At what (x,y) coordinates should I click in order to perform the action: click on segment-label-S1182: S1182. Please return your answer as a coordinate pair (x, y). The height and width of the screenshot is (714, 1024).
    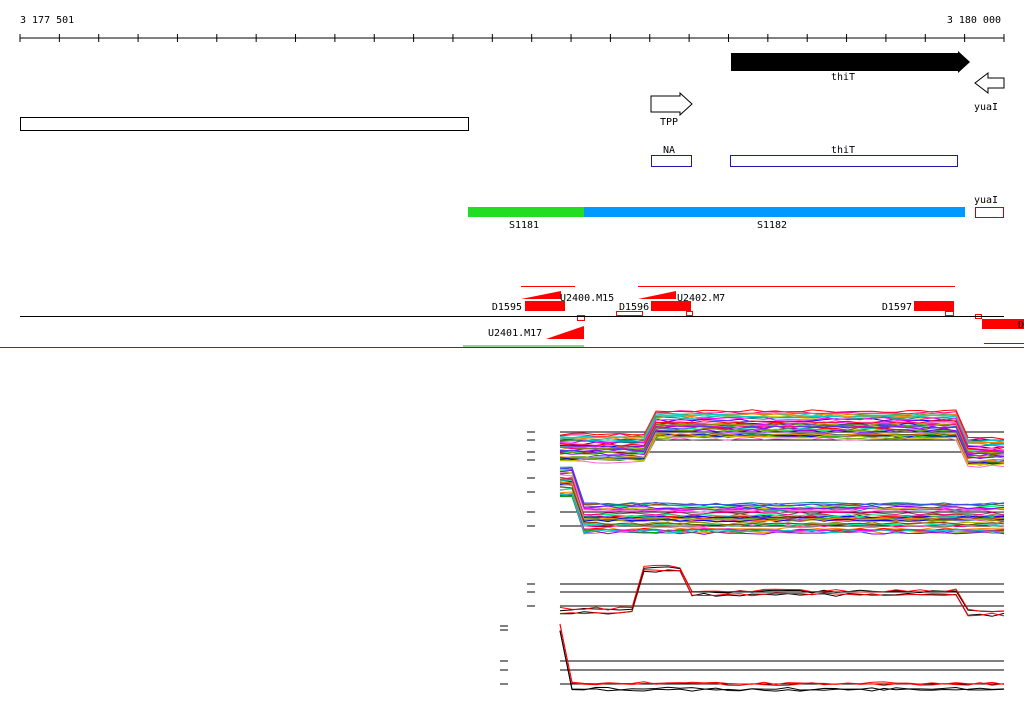
    Looking at the image, I should click on (772, 225).